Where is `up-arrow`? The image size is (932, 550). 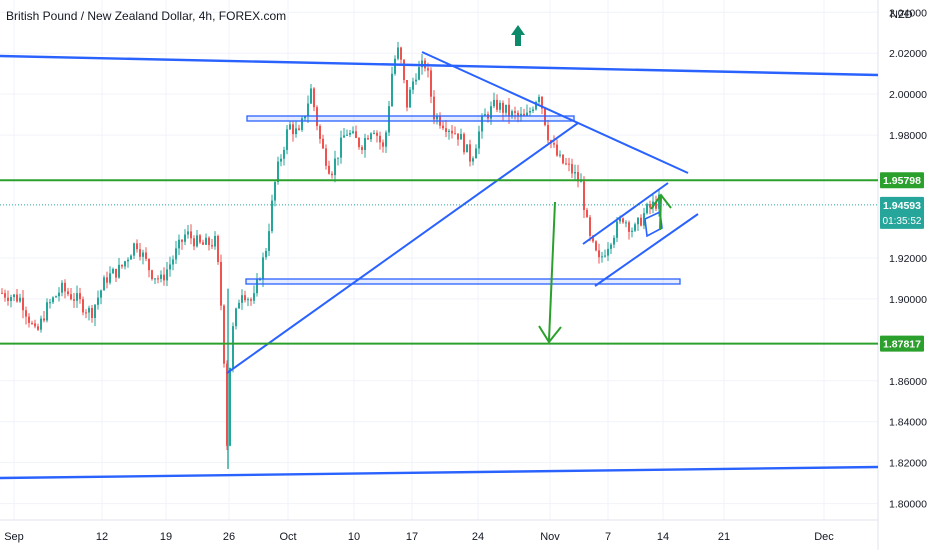
up-arrow is located at coordinates (661, 212).